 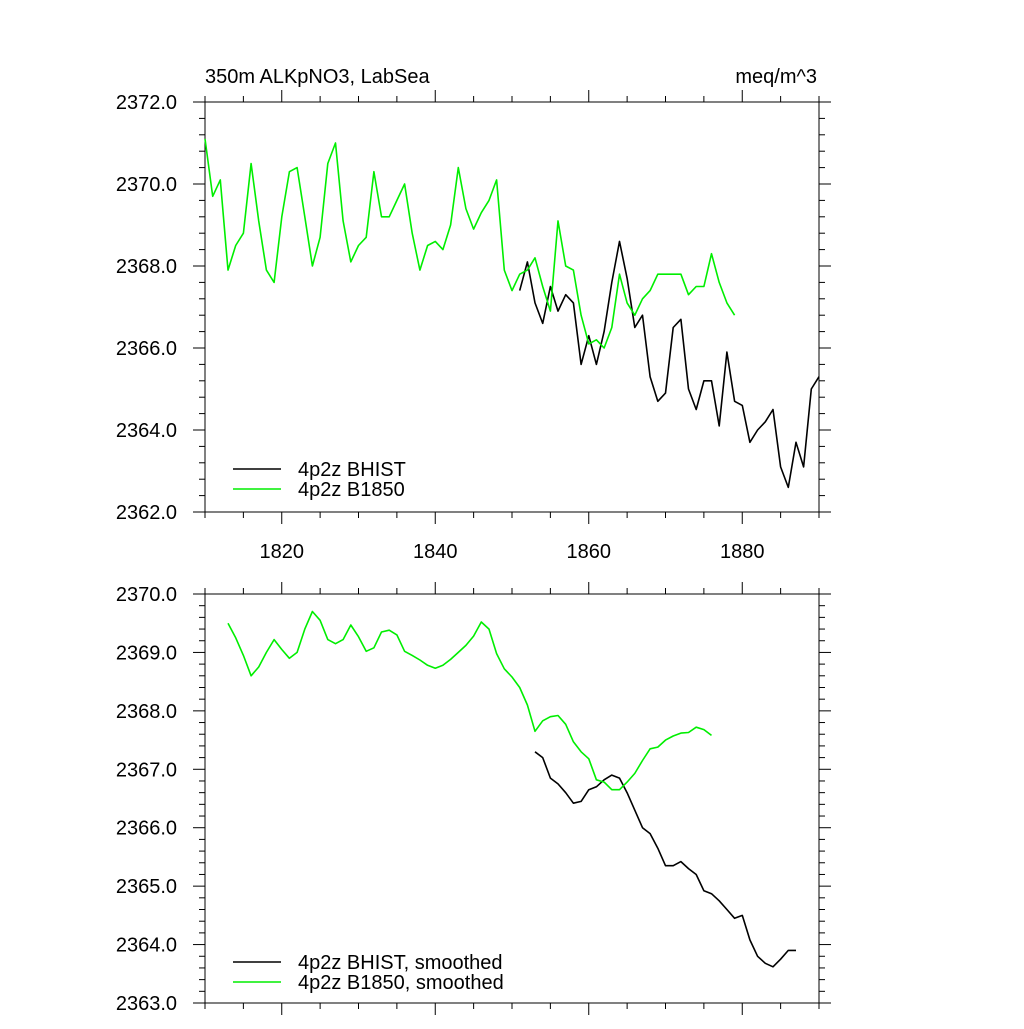 What do you see at coordinates (589, 552) in the screenshot?
I see `x-tick-label: 1860` at bounding box center [589, 552].